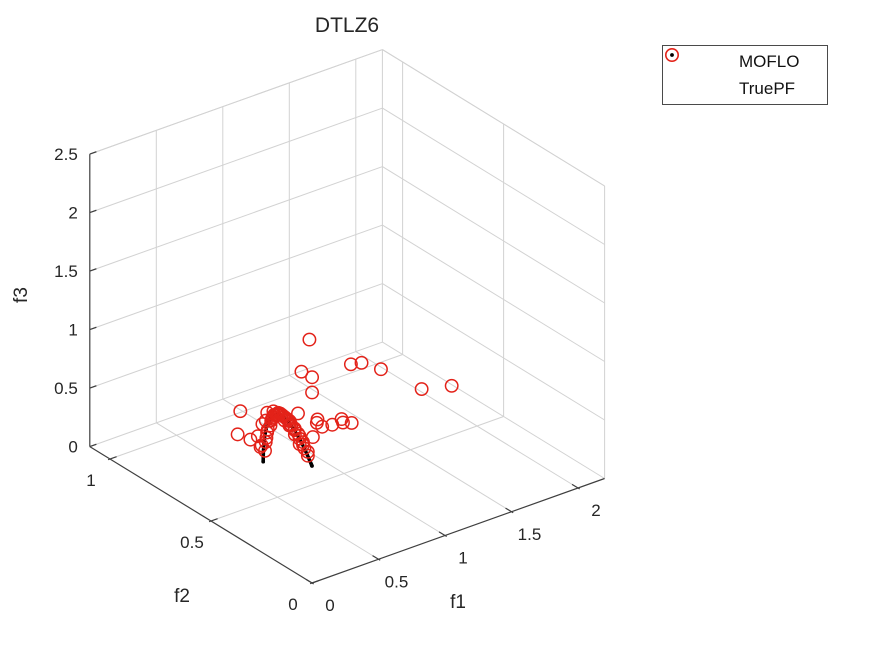 This screenshot has width=875, height=656. I want to click on y-axis-line, so click(201, 515).